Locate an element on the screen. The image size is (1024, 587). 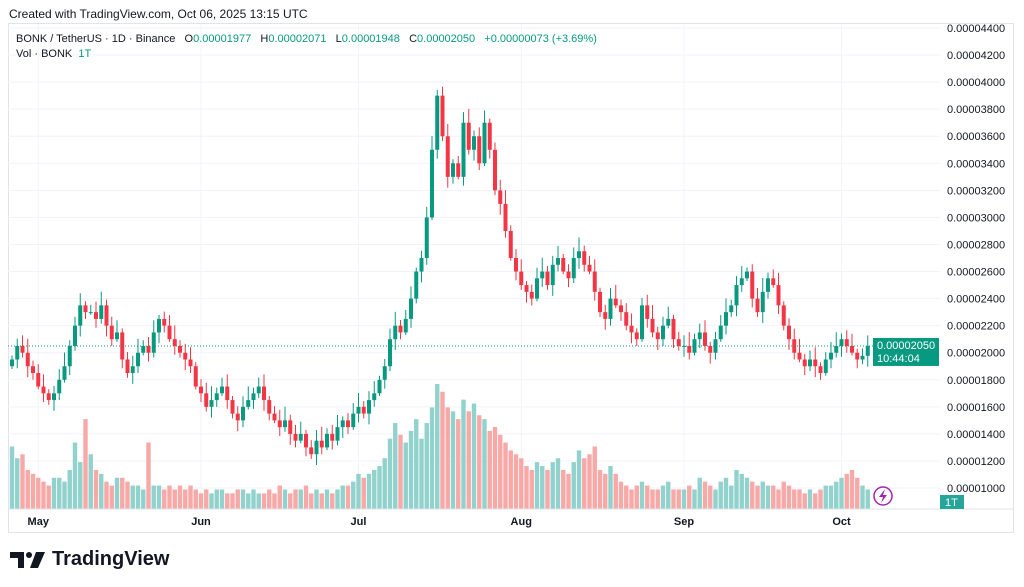
time-axis: May Jun Jul Aug Sep Oct is located at coordinates (511, 518).